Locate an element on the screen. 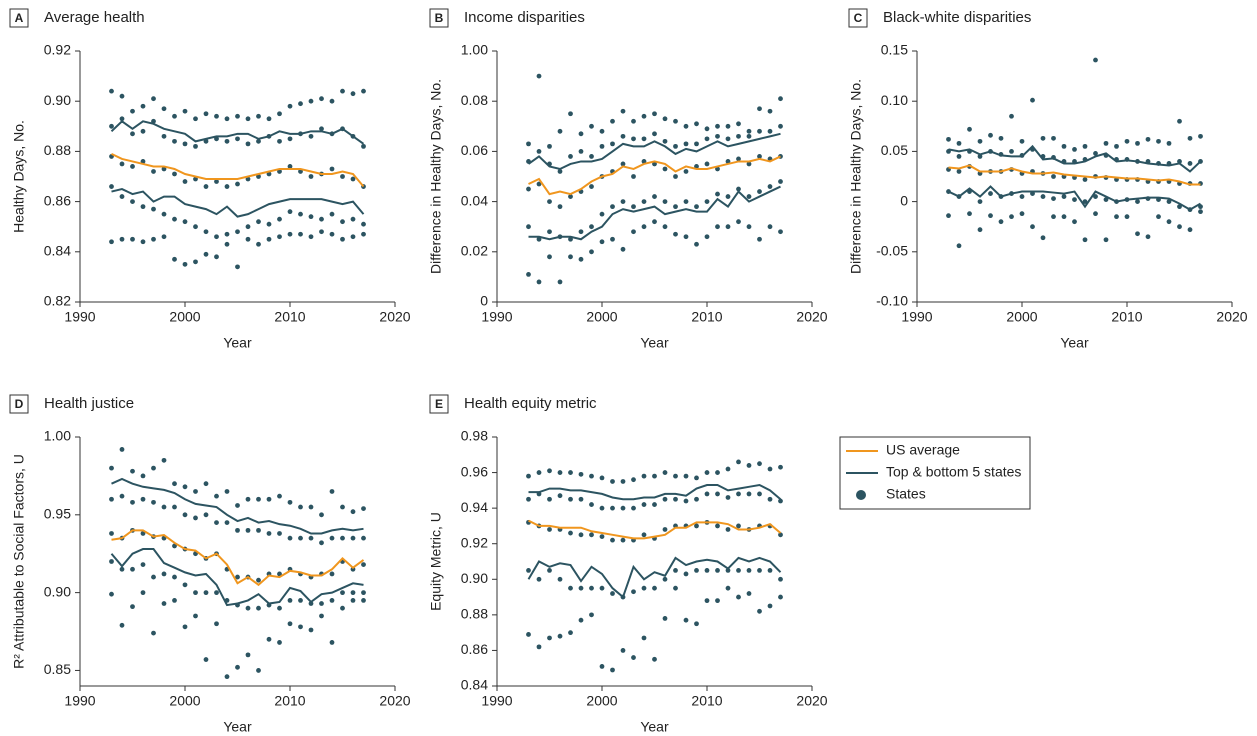 Image resolution: width=1257 pixels, height=736 pixels. panel-title: Income disparities is located at coordinates (524, 17).